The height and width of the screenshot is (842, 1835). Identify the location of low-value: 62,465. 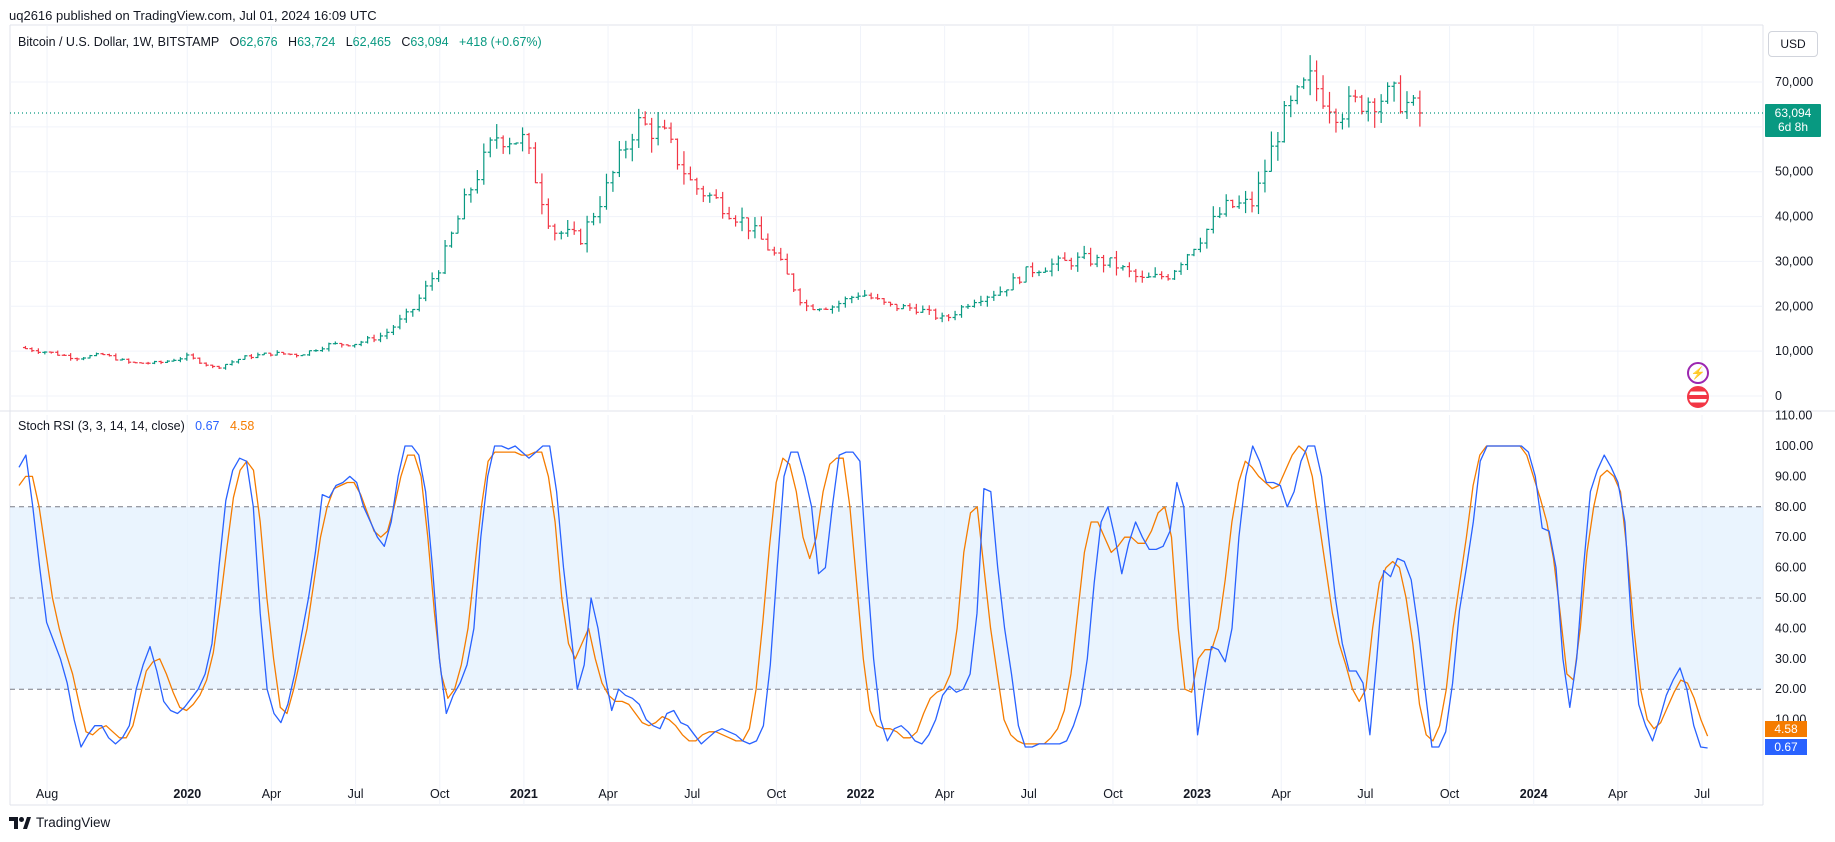
(371, 42).